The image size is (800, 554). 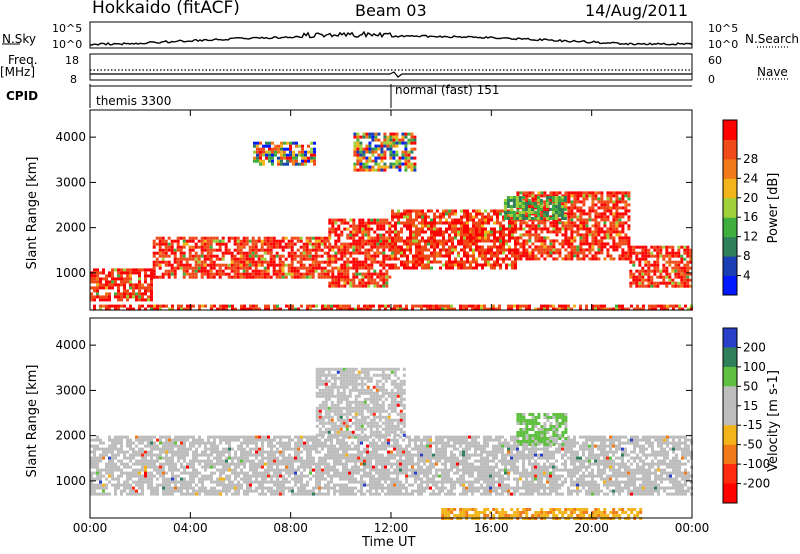 What do you see at coordinates (750, 237) in the screenshot?
I see `power-cbar-tick-2: 12` at bounding box center [750, 237].